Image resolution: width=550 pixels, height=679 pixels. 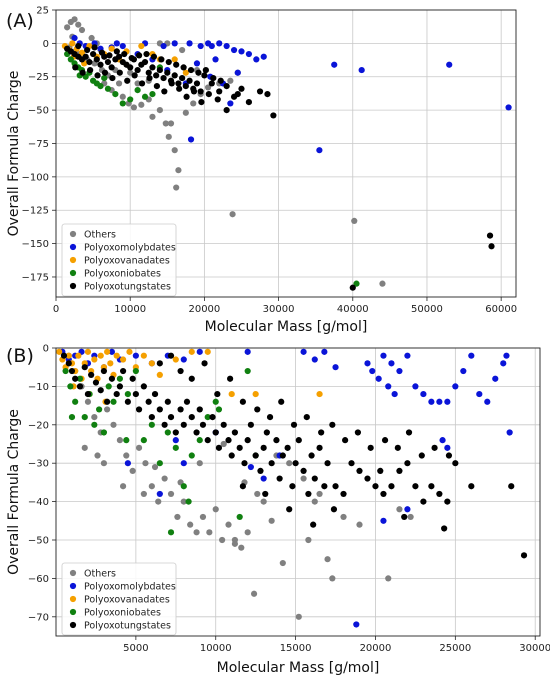 What do you see at coordinates (127, 260) in the screenshot?
I see `legend-label: Polyoxovanadates` at bounding box center [127, 260].